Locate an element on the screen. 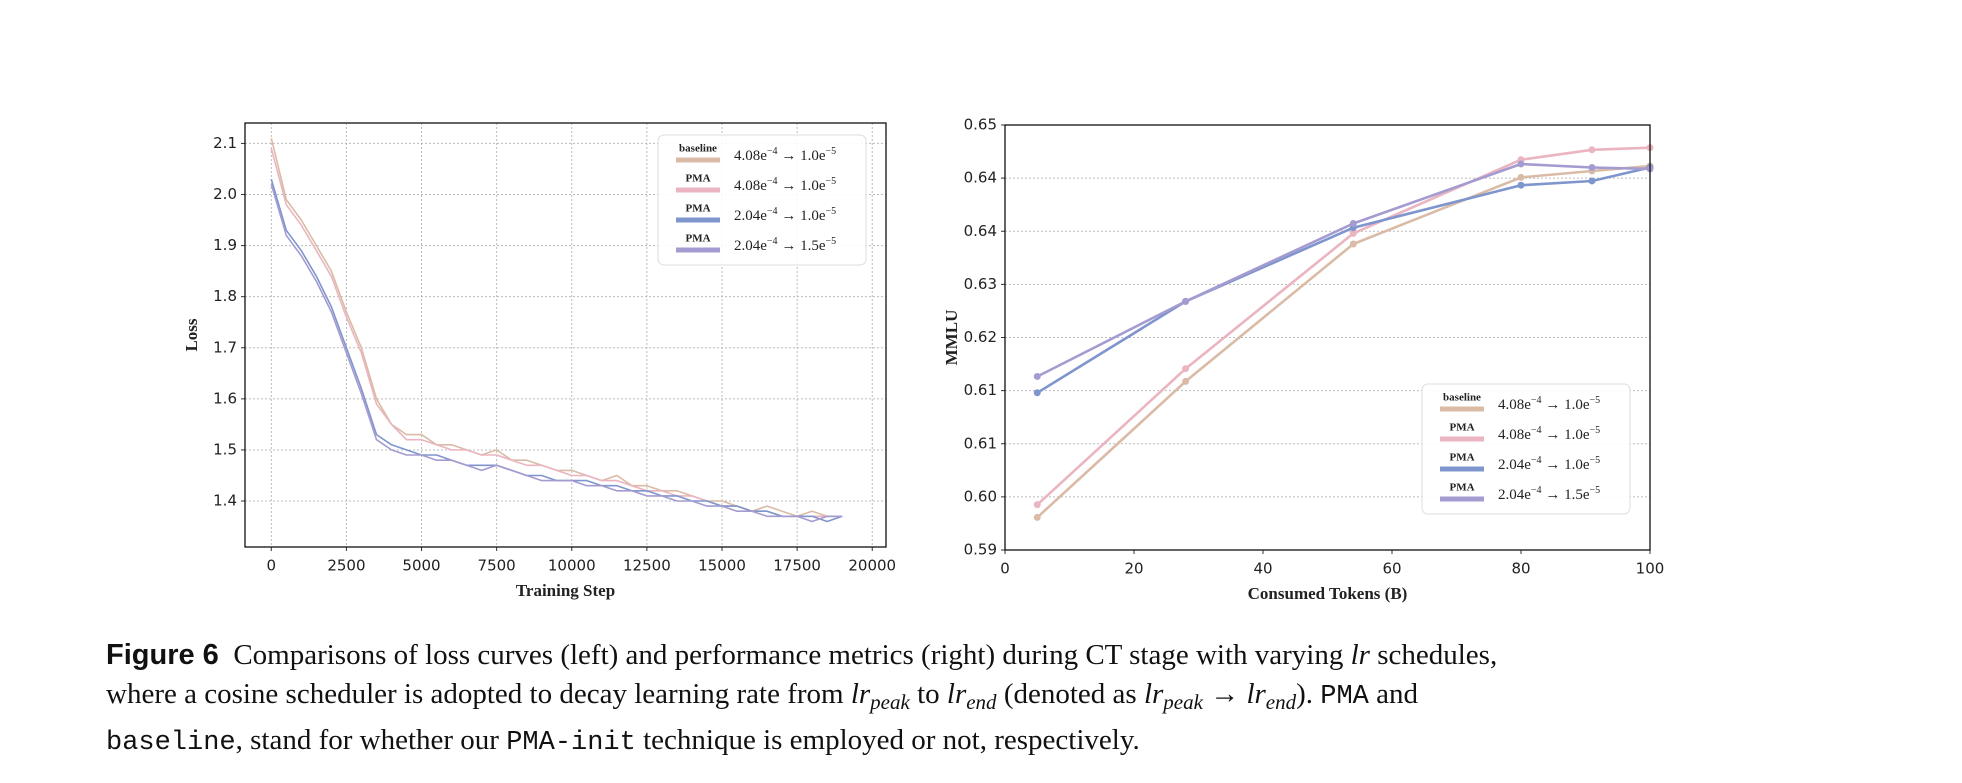 This screenshot has width=1962, height=783. caption-text: and is located at coordinates (1393, 693).